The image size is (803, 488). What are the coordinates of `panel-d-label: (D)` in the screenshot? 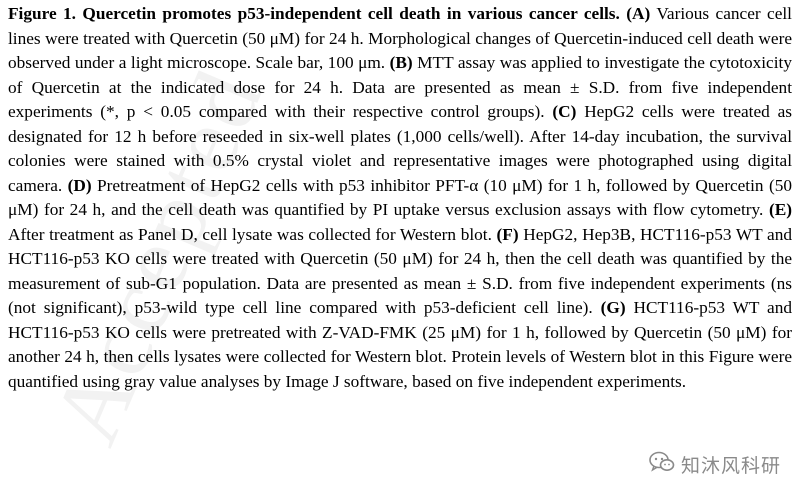 It's located at (79, 185).